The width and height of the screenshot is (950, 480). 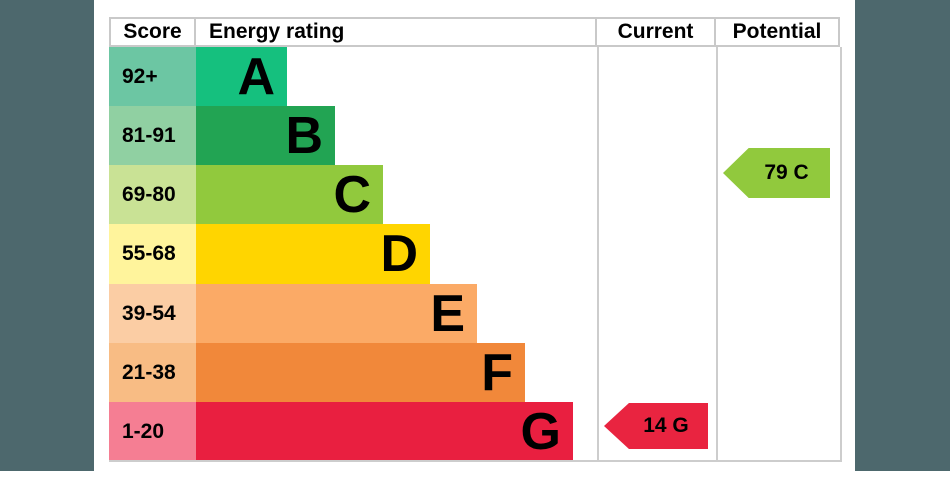 What do you see at coordinates (841, 254) in the screenshot?
I see `table-right-border` at bounding box center [841, 254].